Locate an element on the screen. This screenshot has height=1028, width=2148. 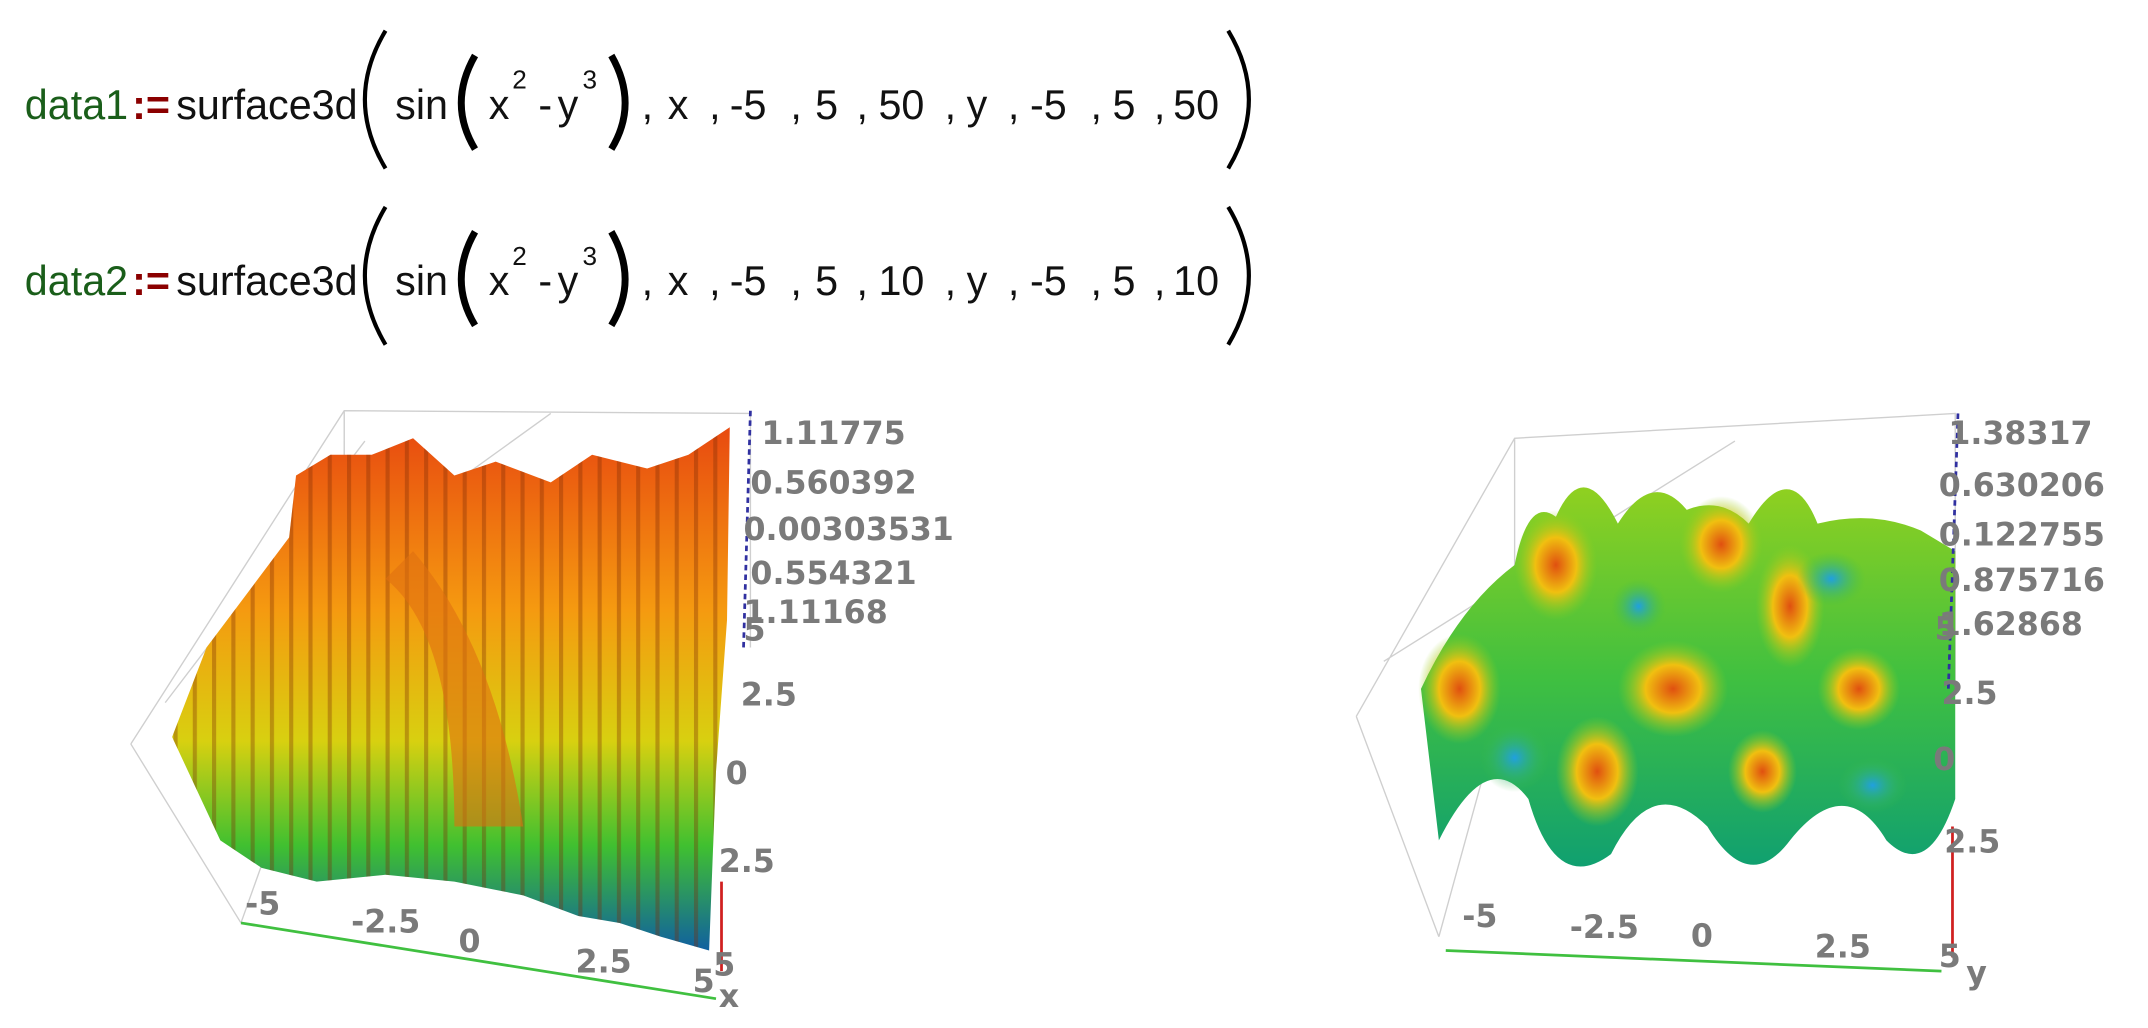
variable-name: data1 is located at coordinates (76, 105).